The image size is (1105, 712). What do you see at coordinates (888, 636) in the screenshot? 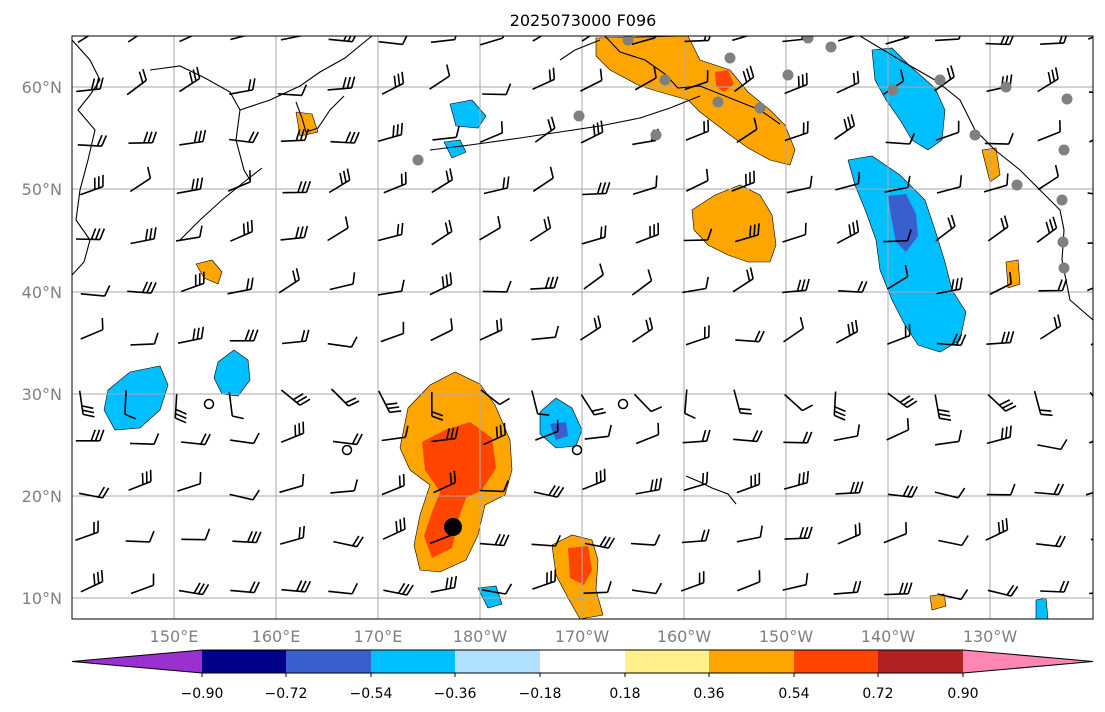
I see `lon-label: 140°W` at bounding box center [888, 636].